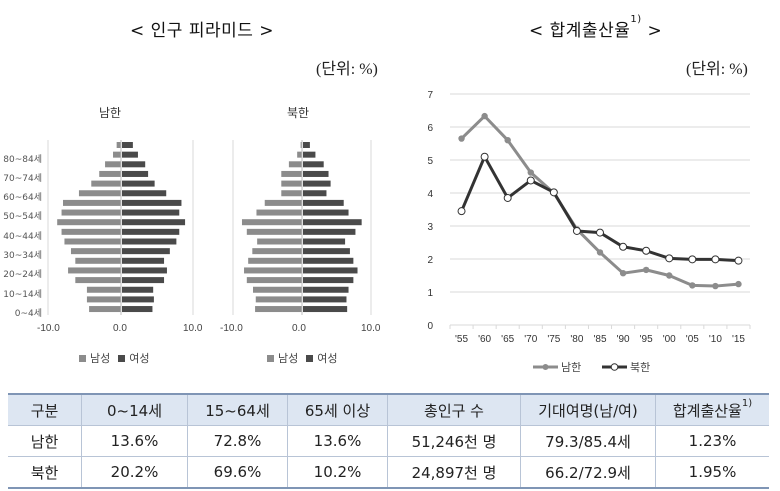  I want to click on y-tick-label: 4, so click(430, 194).